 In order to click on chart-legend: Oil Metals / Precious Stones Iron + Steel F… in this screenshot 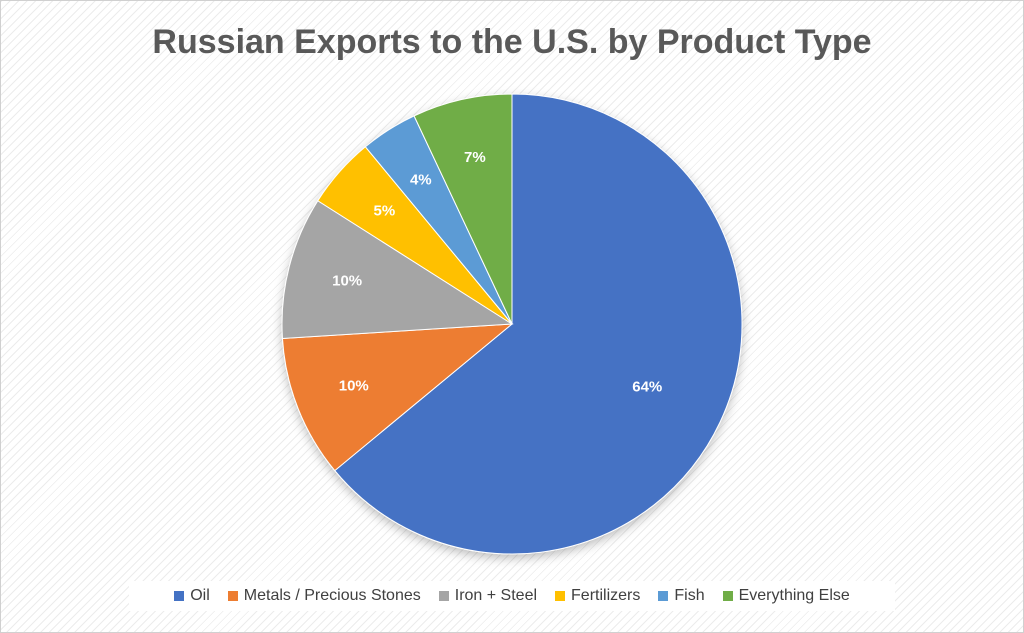, I will do `click(512, 596)`.